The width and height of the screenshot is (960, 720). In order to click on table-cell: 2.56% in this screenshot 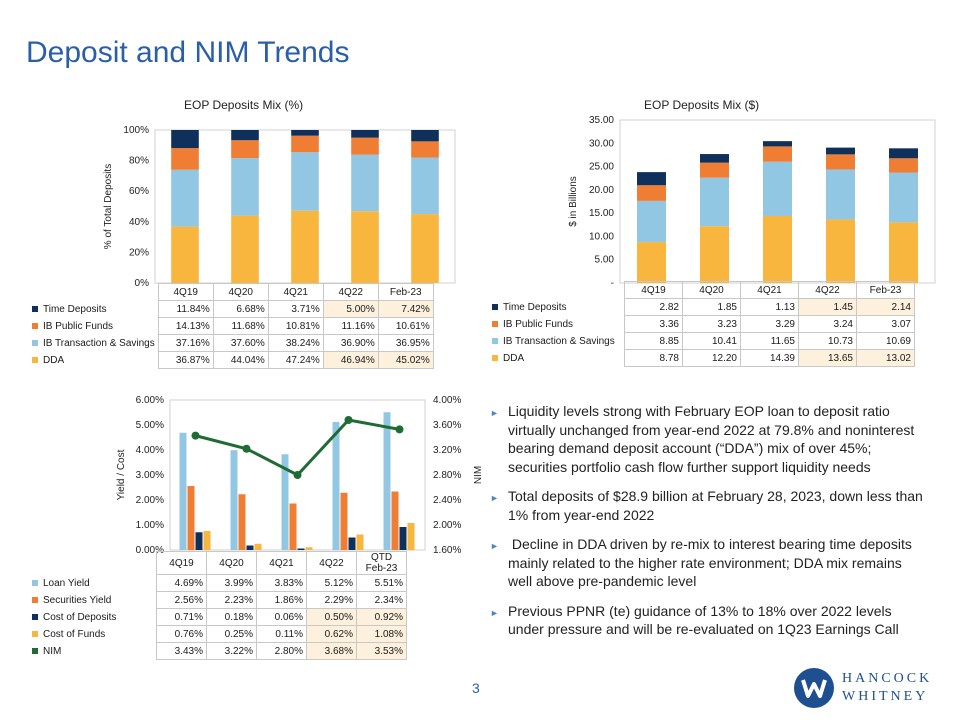, I will do `click(181, 600)`.